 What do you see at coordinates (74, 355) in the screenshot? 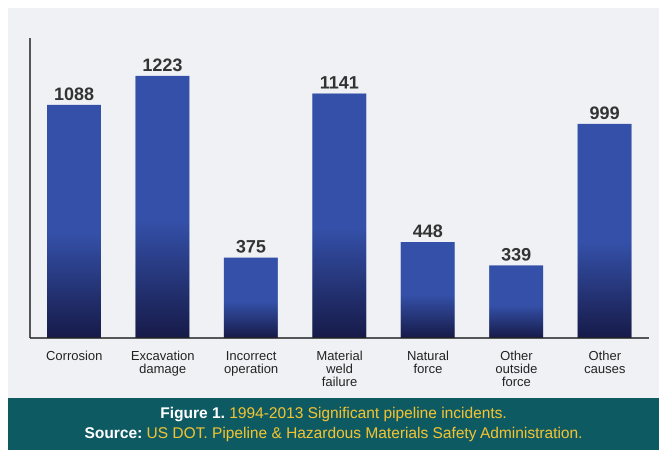
I see `x-tick-label: Corrosion` at bounding box center [74, 355].